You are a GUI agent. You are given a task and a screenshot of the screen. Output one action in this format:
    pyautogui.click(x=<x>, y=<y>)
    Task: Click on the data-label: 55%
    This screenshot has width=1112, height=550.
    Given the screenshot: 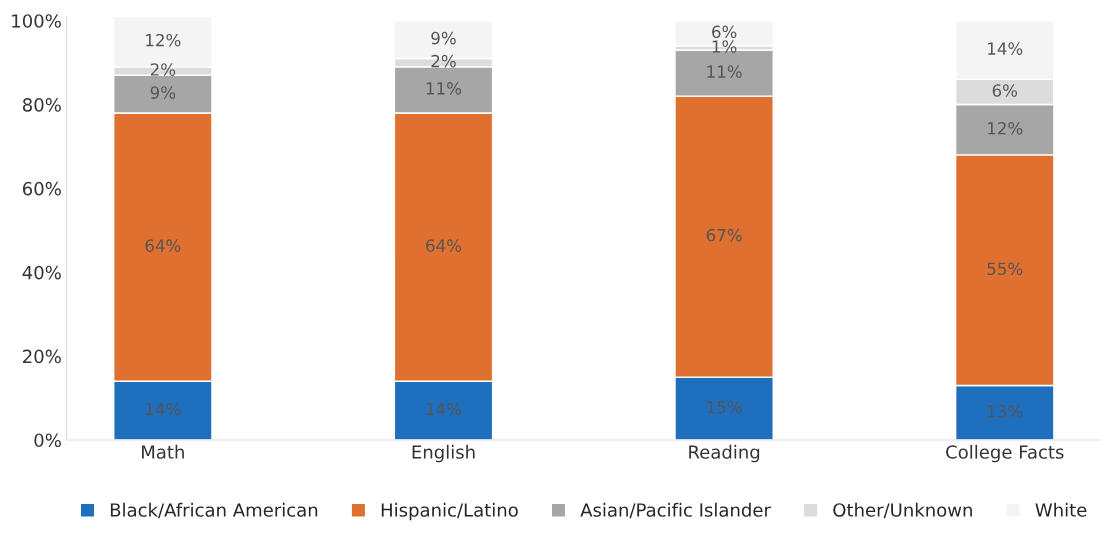 What is the action you would take?
    pyautogui.click(x=1005, y=269)
    